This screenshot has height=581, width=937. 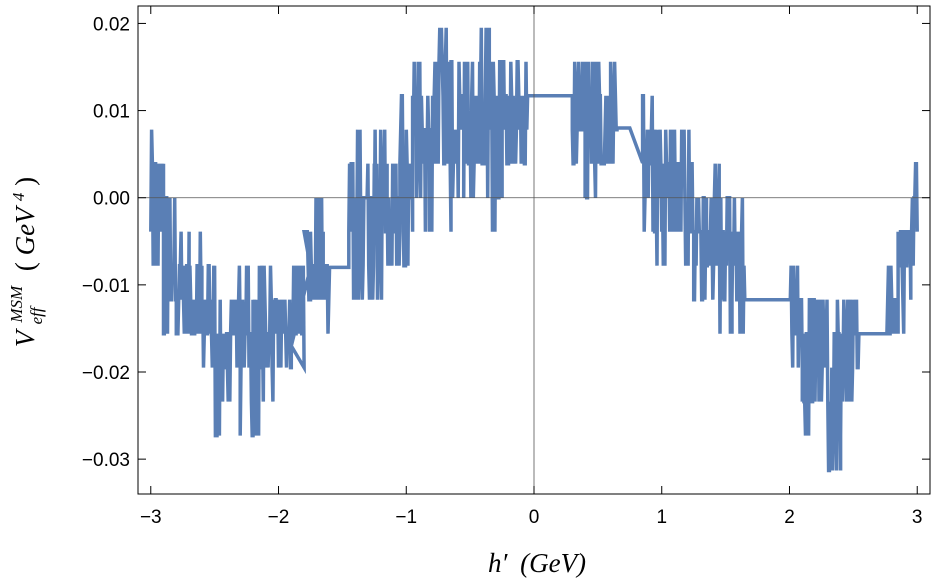 What do you see at coordinates (789, 517) in the screenshot?
I see `x-tick-label: 2` at bounding box center [789, 517].